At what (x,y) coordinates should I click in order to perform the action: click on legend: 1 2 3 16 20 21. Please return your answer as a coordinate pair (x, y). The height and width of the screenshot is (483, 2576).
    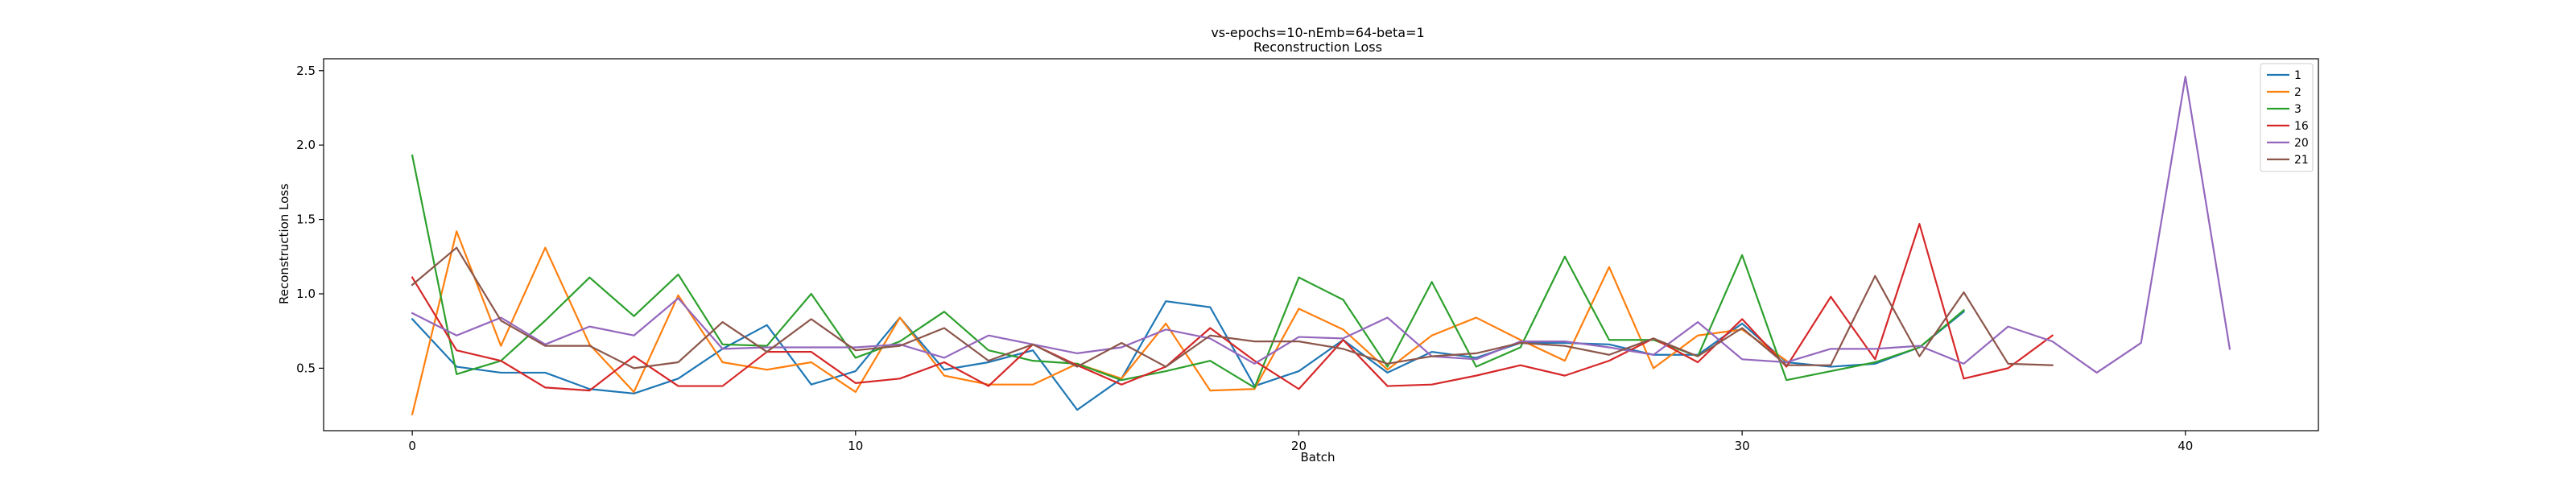
    Looking at the image, I should click on (2287, 117).